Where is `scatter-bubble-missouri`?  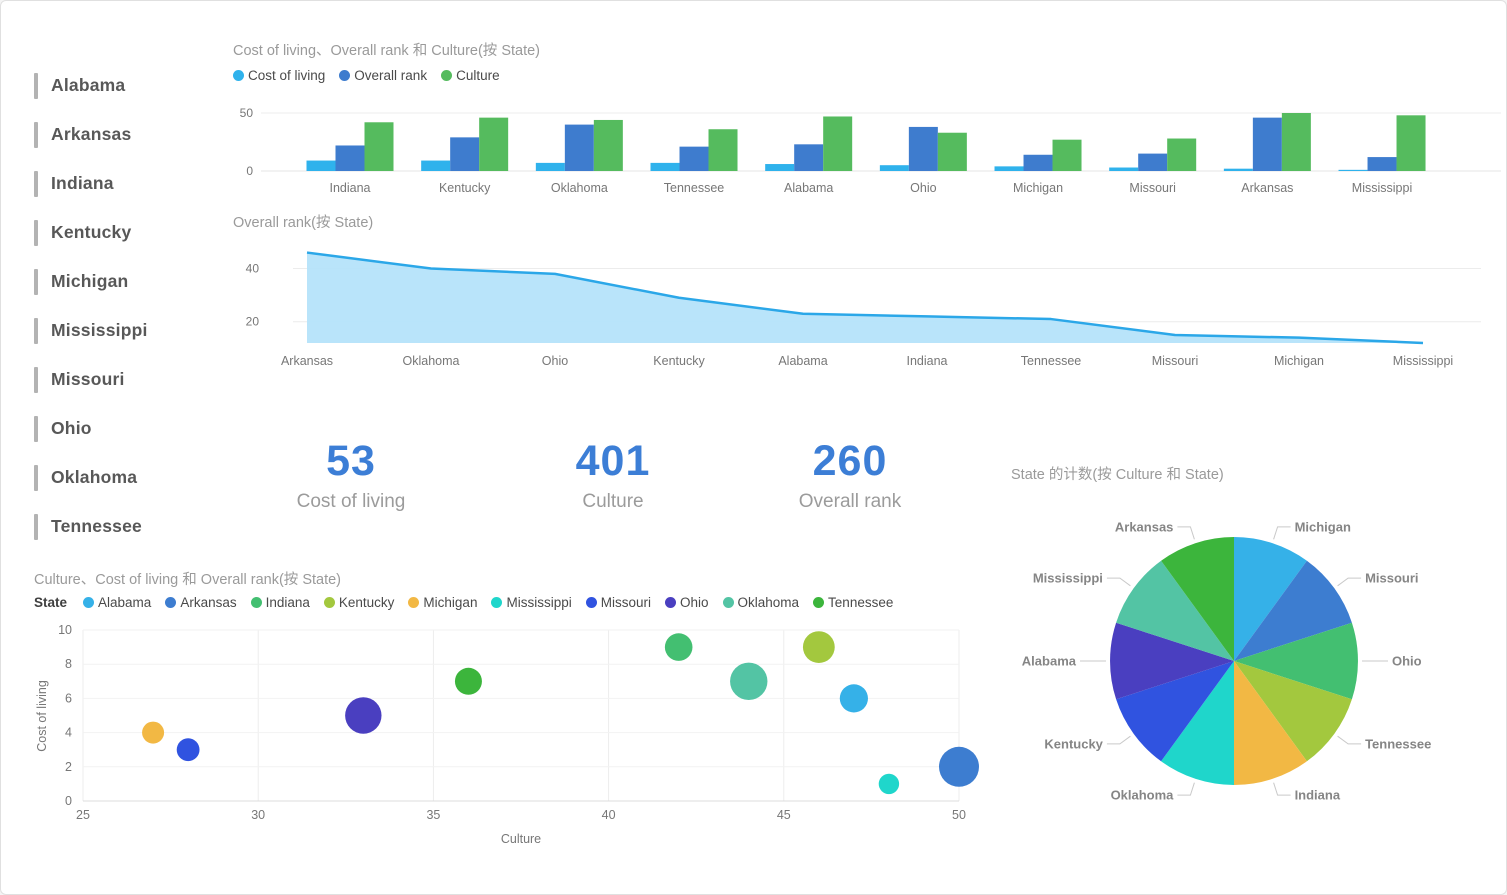 scatter-bubble-missouri is located at coordinates (188, 750).